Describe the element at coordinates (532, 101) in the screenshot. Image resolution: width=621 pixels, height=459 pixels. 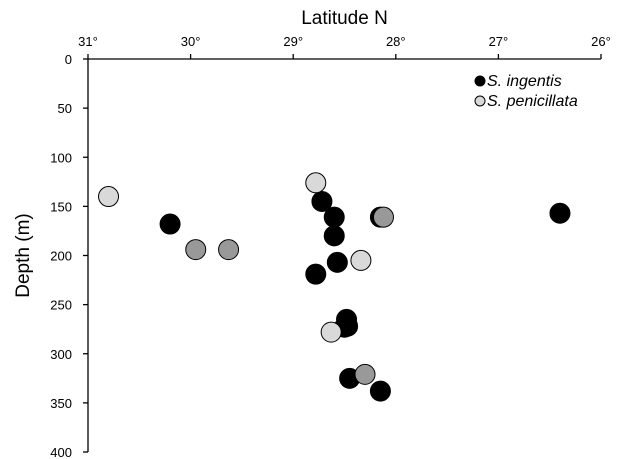
I see `legend-label: S. penicillata` at that location.